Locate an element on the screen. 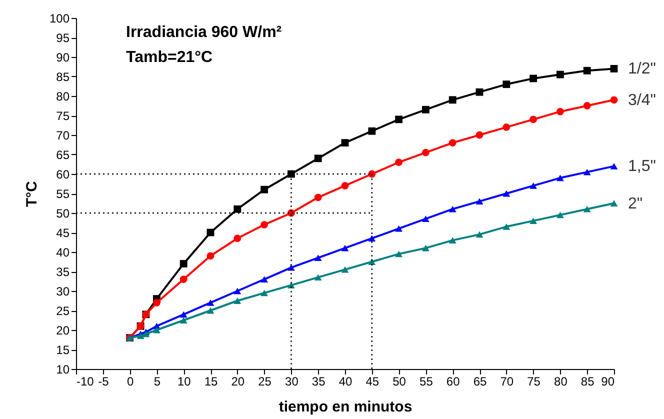 This screenshot has width=664, height=419. y-tick-label: 55 is located at coordinates (63, 194).